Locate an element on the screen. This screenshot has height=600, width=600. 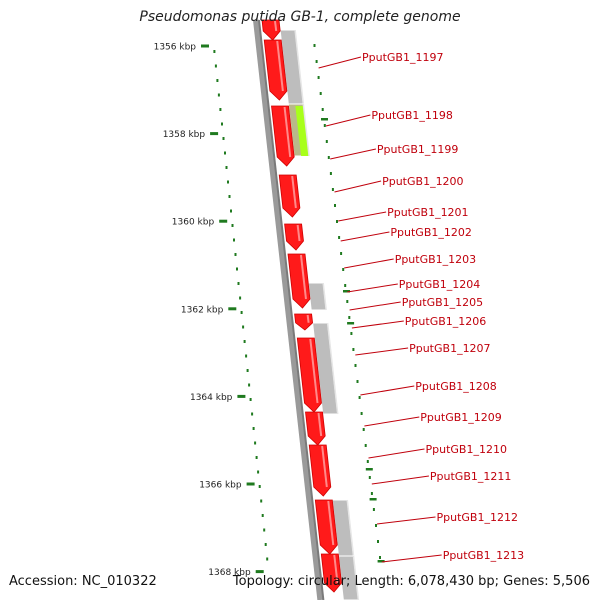
kbp-tick-label: 1364 kbp is located at coordinates (211, 398).